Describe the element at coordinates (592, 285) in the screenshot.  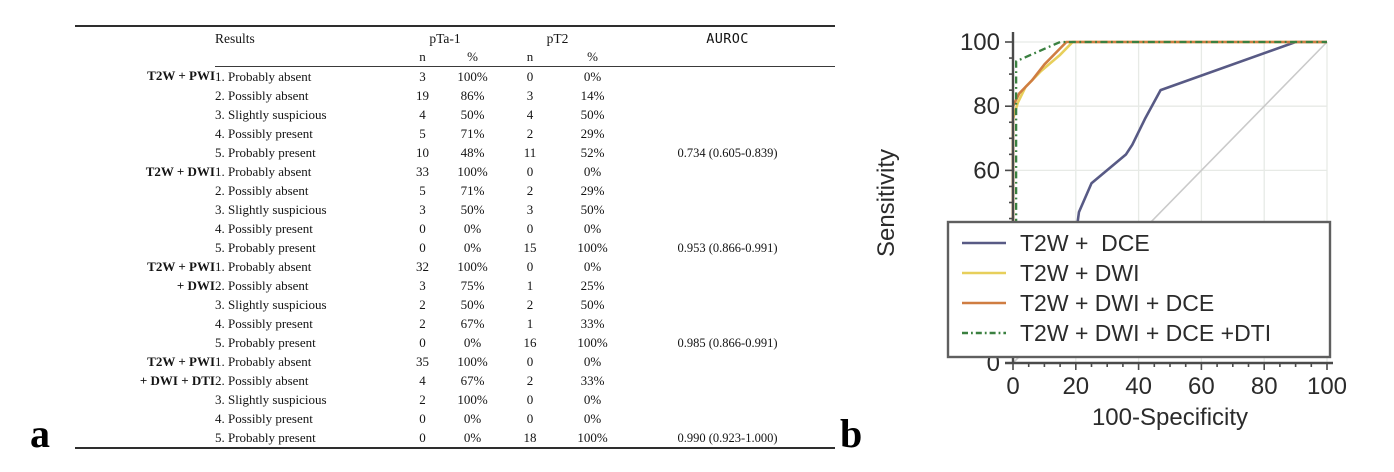
I see `cell-pct5: 25%` at that location.